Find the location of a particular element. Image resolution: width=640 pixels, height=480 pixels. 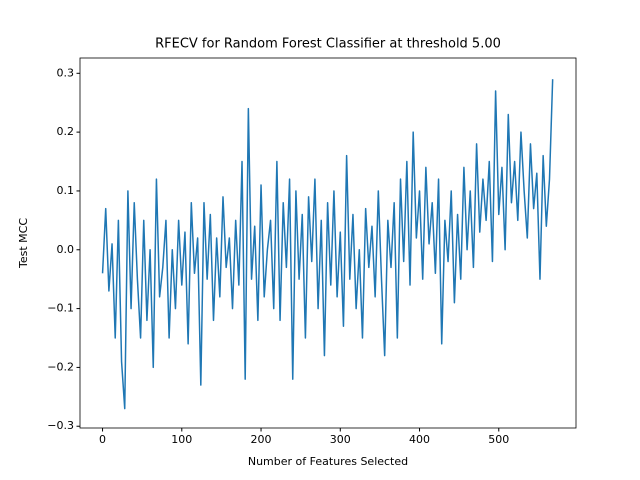

y-tick-label: −0.1 is located at coordinates (60, 308).